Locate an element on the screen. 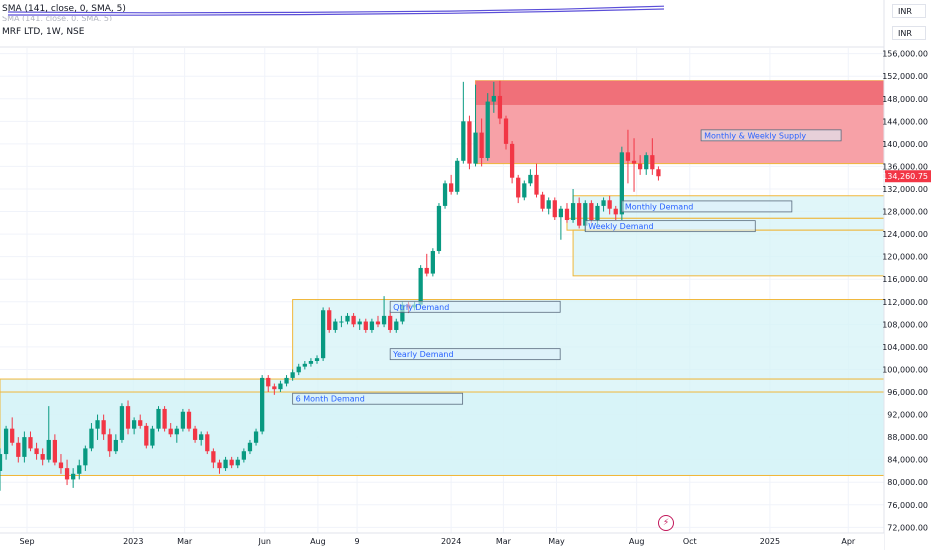  indicator-currency-badge: INR is located at coordinates (909, 11).